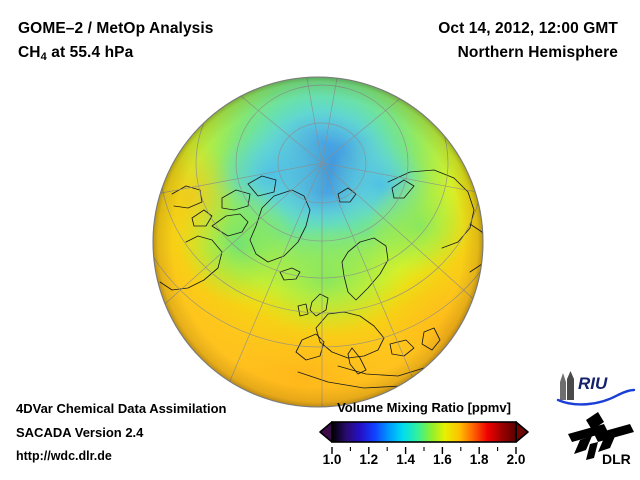 The width and height of the screenshot is (640, 480). I want to click on page-title: GOME–2 / MetOp Analysis, so click(116, 28).